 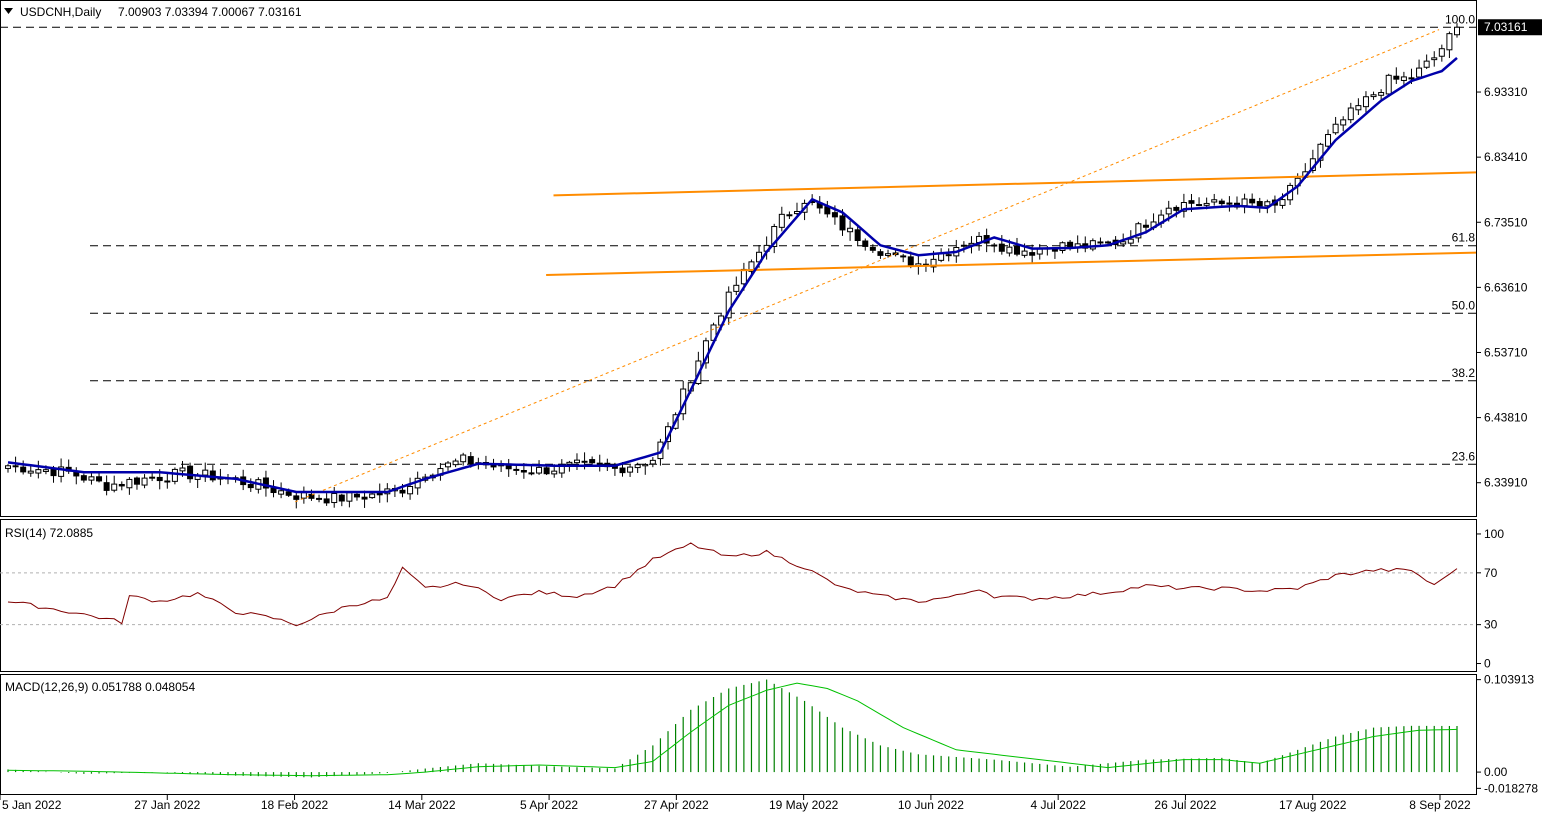 What do you see at coordinates (1011, 263) in the screenshot?
I see `channel-lower-line` at bounding box center [1011, 263].